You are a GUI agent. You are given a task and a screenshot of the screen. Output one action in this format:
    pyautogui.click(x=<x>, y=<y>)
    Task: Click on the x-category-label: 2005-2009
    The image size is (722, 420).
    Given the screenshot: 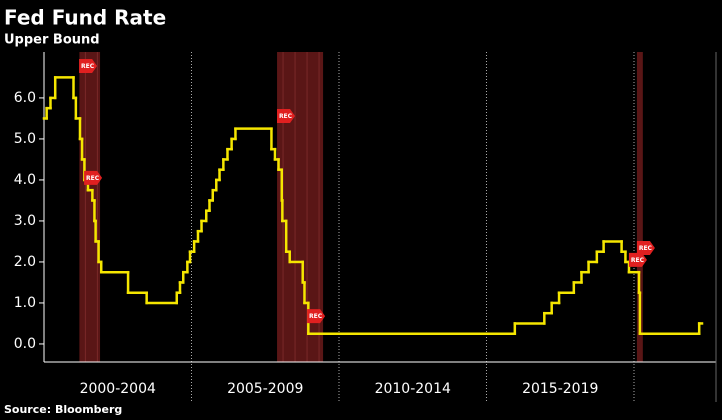 What is the action you would take?
    pyautogui.click(x=265, y=389)
    